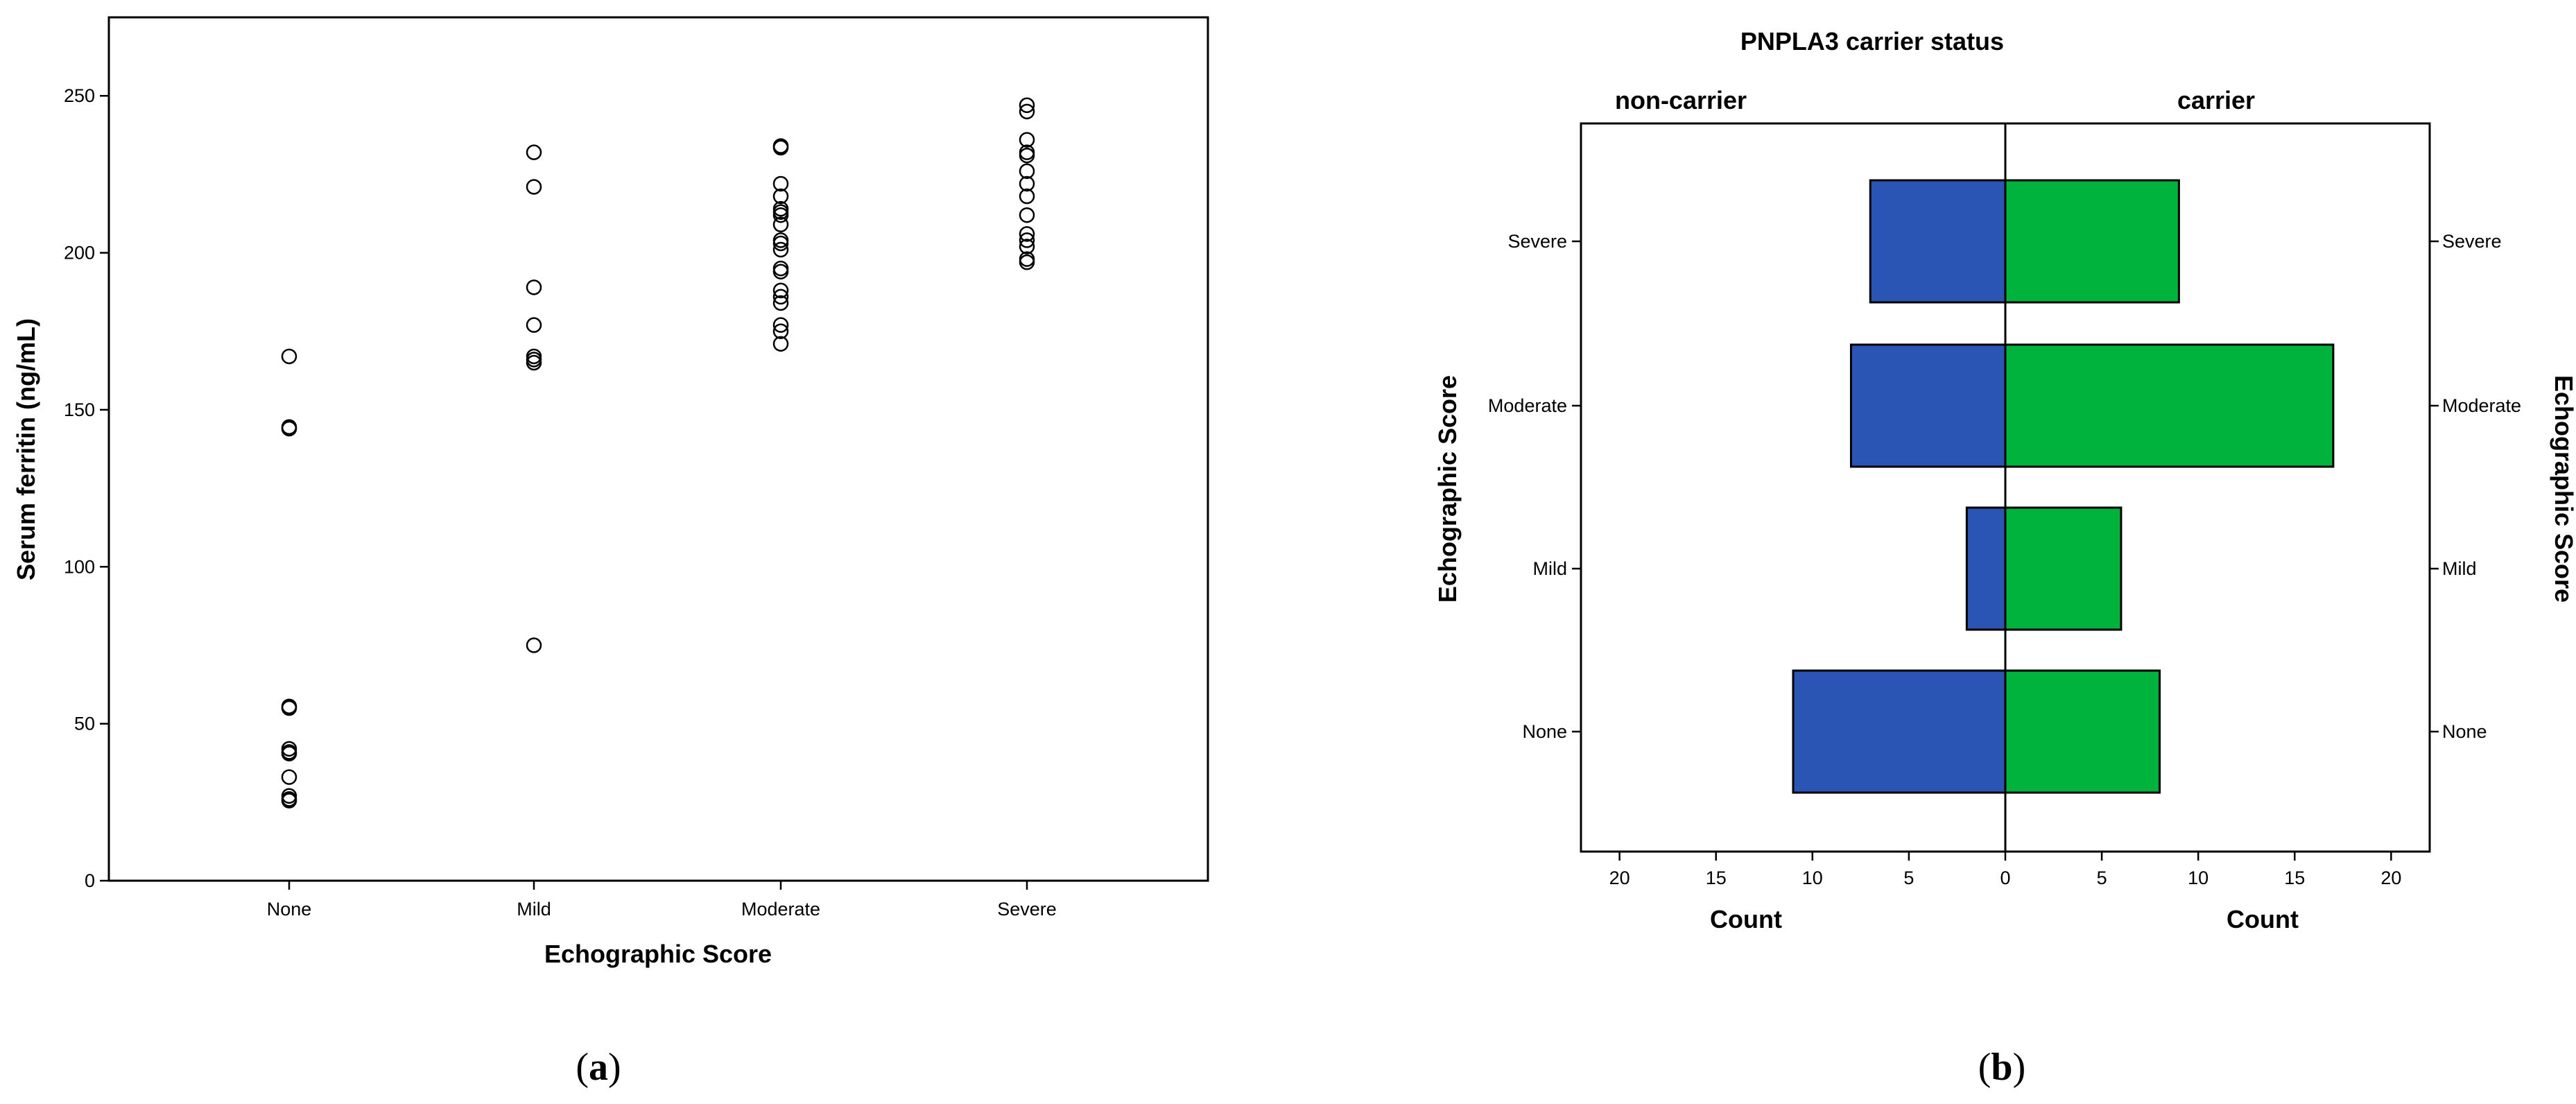 The height and width of the screenshot is (1104, 2576). I want to click on y-tick-label: 200, so click(79, 253).